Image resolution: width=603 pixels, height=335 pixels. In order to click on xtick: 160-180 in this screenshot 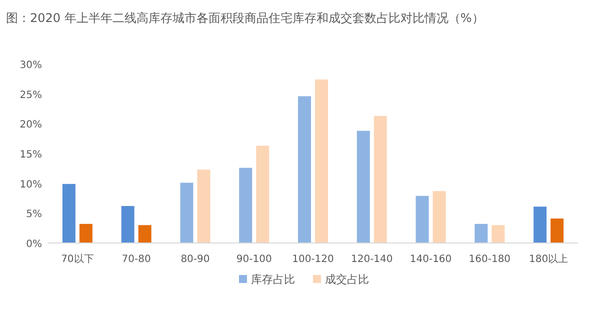, I will do `click(489, 259)`.